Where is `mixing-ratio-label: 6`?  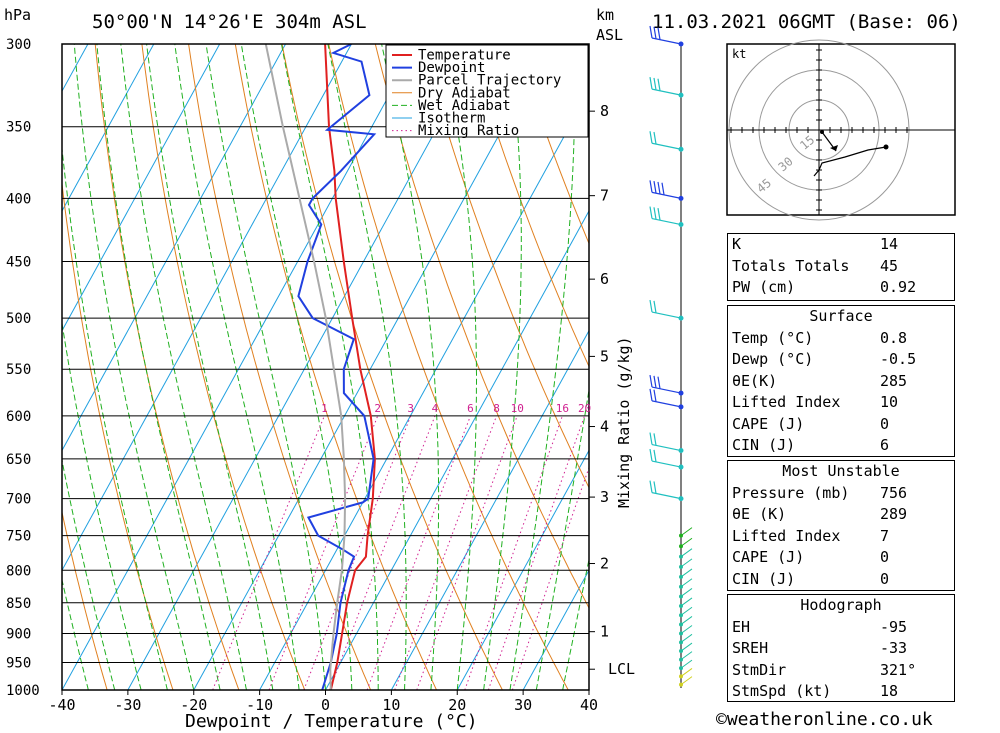
mixing-ratio-label: 6 is located at coordinates (470, 408).